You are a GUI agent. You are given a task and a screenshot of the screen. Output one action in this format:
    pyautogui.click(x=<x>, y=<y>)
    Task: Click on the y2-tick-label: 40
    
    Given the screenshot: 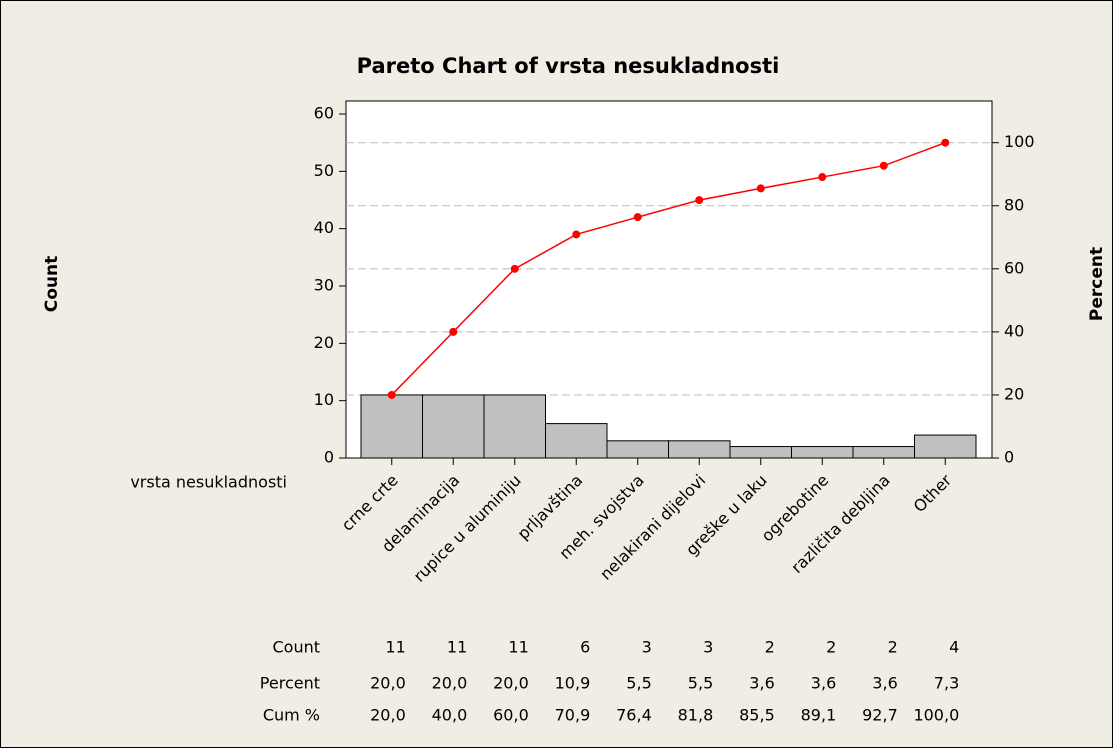 What is the action you would take?
    pyautogui.click(x=1014, y=330)
    